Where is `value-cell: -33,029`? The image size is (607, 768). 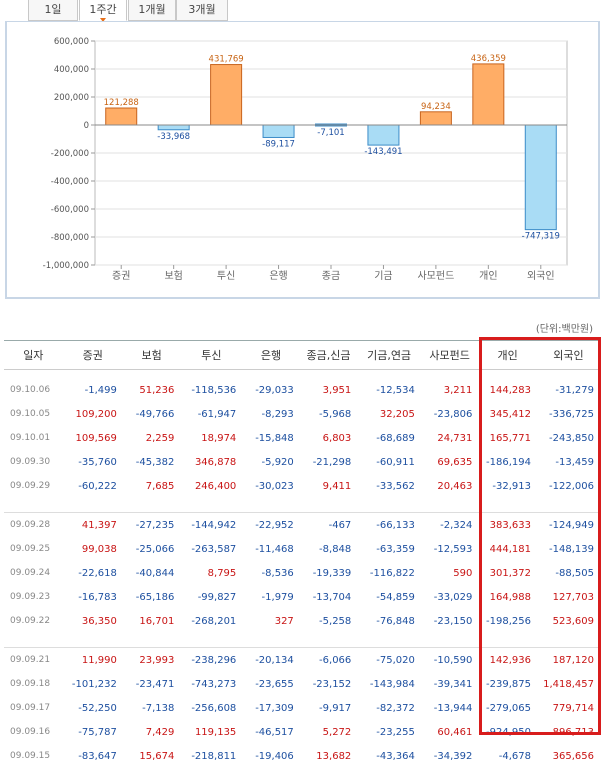 value-cell: -33,029 is located at coordinates (450, 597).